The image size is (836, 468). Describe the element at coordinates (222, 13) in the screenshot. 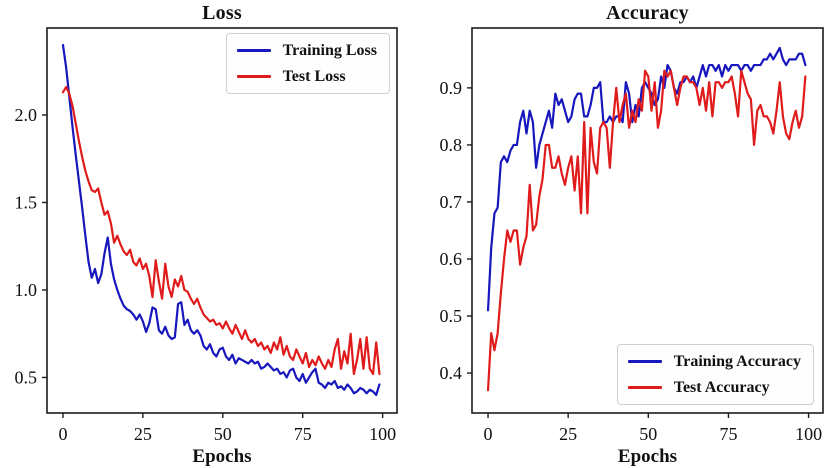

I see `loss-title: Loss` at that location.